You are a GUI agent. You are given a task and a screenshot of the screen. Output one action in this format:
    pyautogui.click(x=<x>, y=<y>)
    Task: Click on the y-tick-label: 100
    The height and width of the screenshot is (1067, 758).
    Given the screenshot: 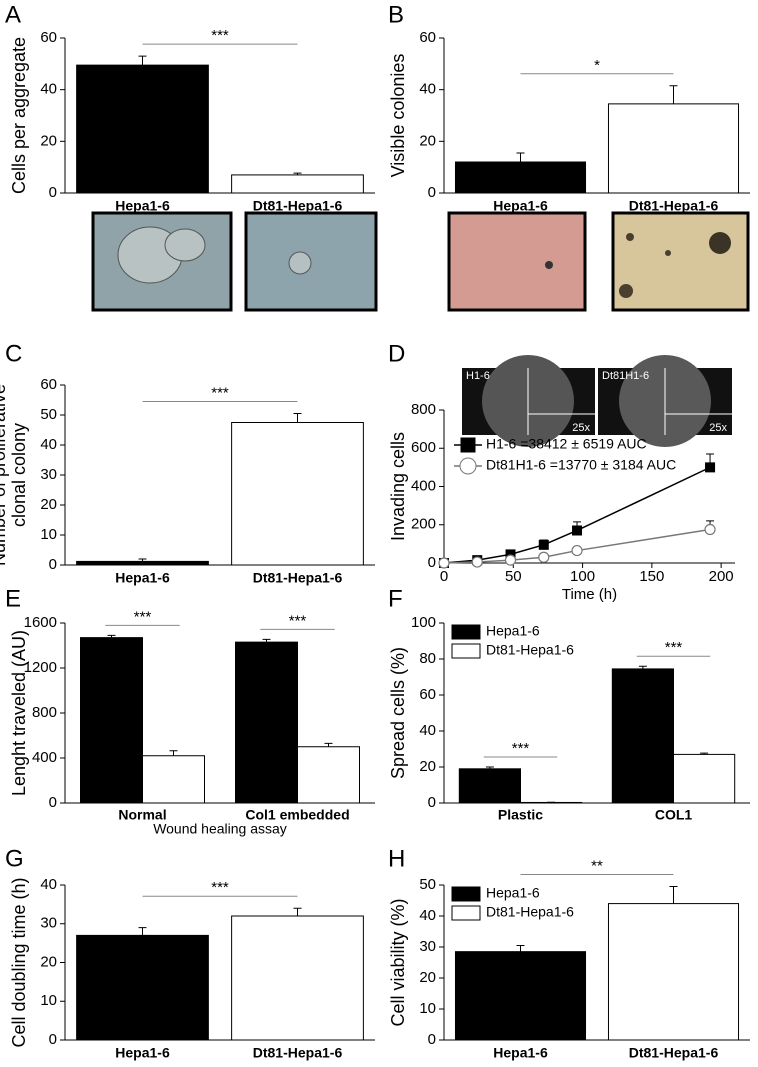 What is the action you would take?
    pyautogui.click(x=423, y=622)
    